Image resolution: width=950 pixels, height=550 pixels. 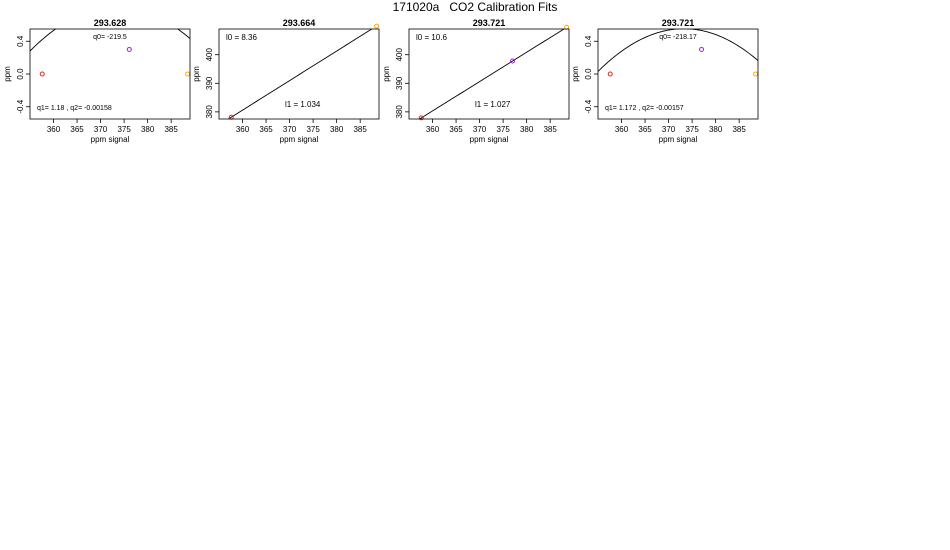 What do you see at coordinates (74, 108) in the screenshot?
I see `fit-coefficients-q1-q2: q1= 1.18 , q2= -0.00158` at bounding box center [74, 108].